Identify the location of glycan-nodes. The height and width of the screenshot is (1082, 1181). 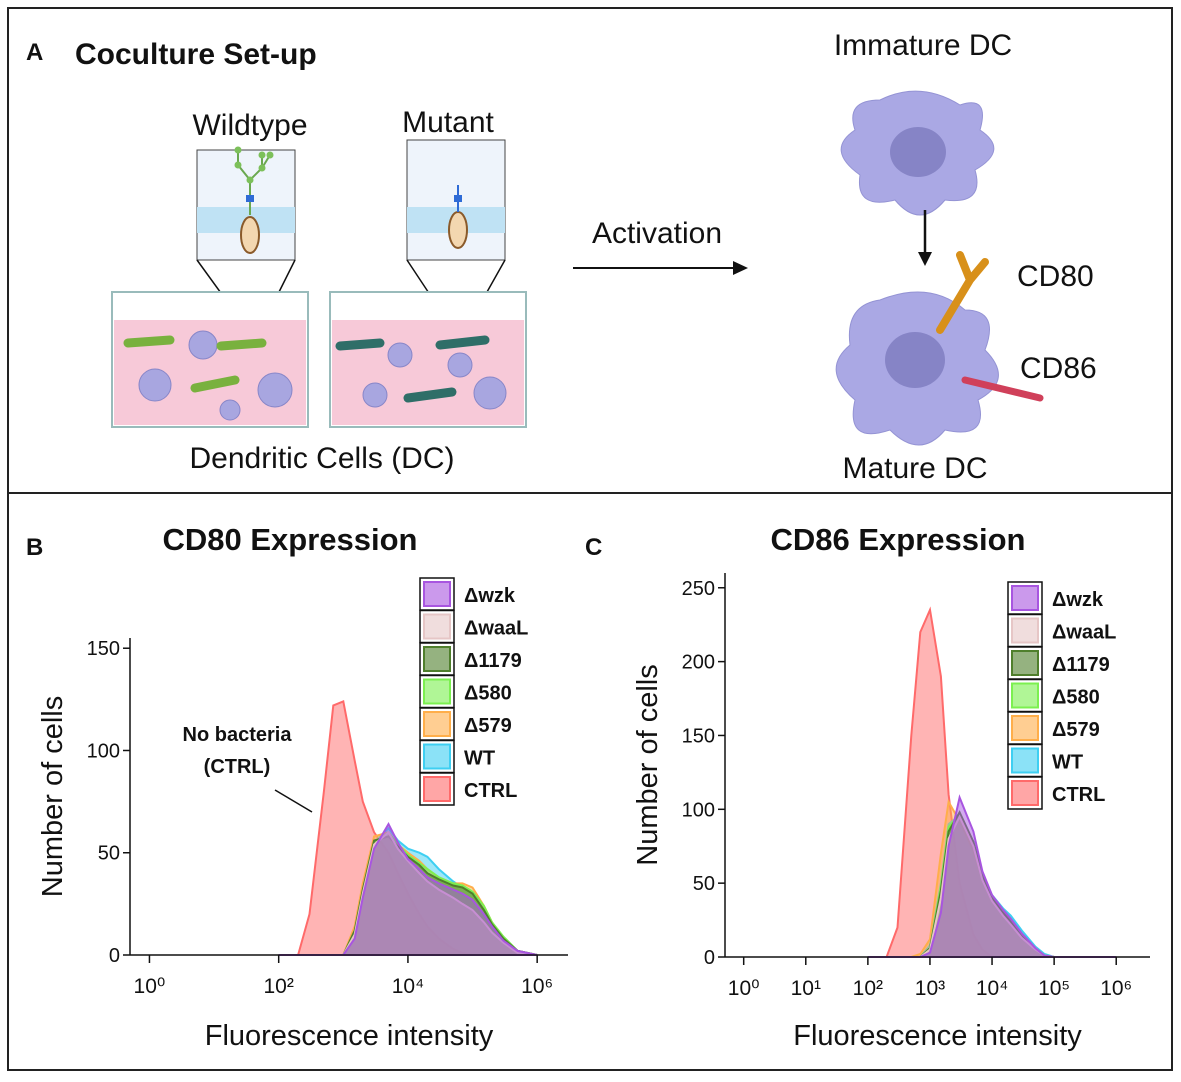
(254, 165).